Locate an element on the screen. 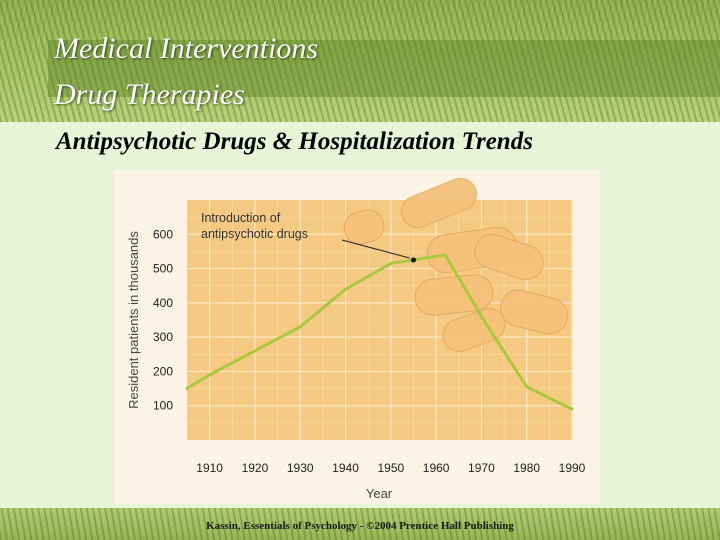 The image size is (720, 540). x-tick-label: 1920 is located at coordinates (255, 468).